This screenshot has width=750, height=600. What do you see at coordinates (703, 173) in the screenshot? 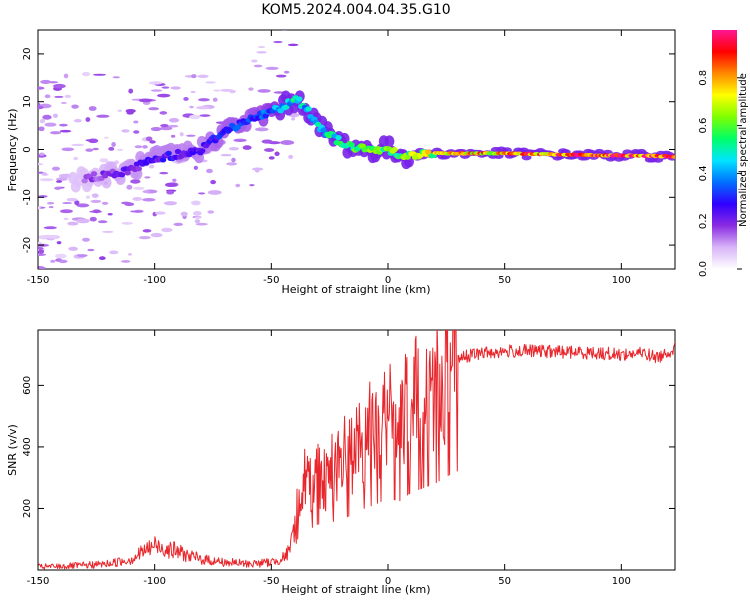
I see `colorbar-tick-label: 0.4` at bounding box center [703, 173].